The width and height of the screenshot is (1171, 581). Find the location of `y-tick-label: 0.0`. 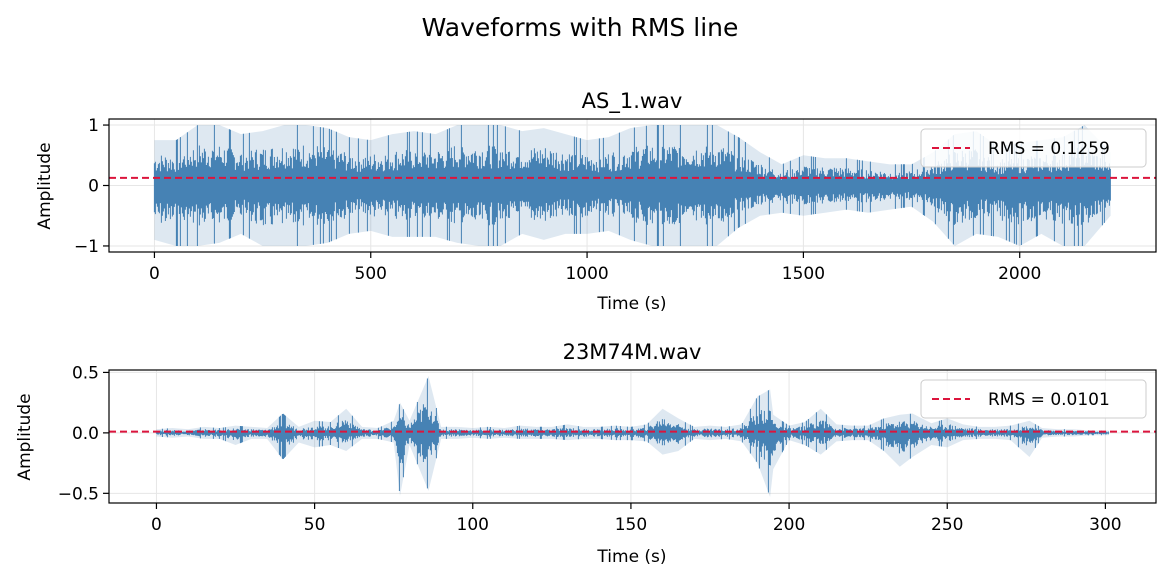

y-tick-label: 0.0 is located at coordinates (85, 434).